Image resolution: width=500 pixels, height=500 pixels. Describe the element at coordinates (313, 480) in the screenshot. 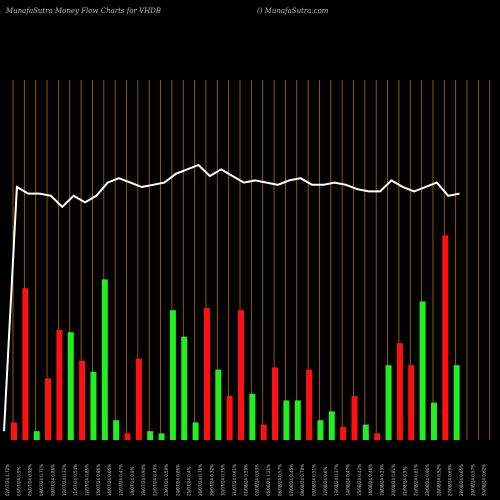

I see `x-tick-label: 09/08/24 0.51%` at that location.